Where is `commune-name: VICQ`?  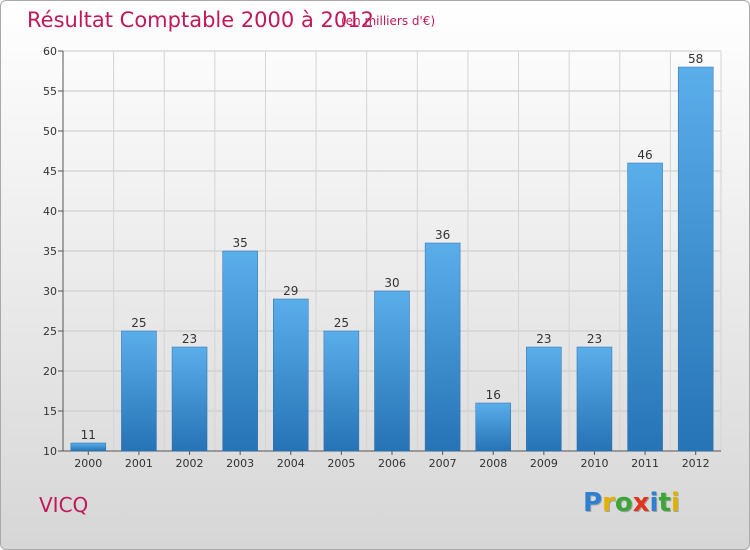 commune-name: VICQ is located at coordinates (64, 505).